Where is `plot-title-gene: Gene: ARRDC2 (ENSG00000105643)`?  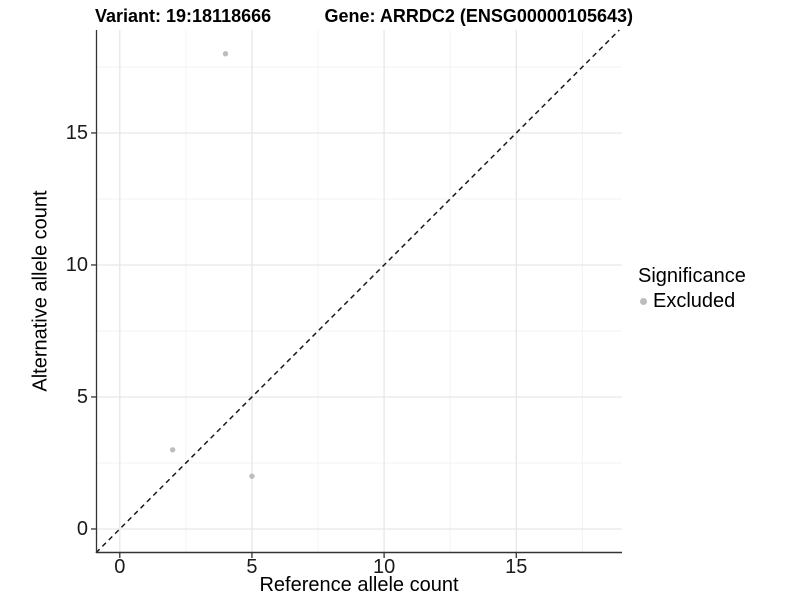 plot-title-gene: Gene: ARRDC2 (ENSG00000105643) is located at coordinates (478, 16).